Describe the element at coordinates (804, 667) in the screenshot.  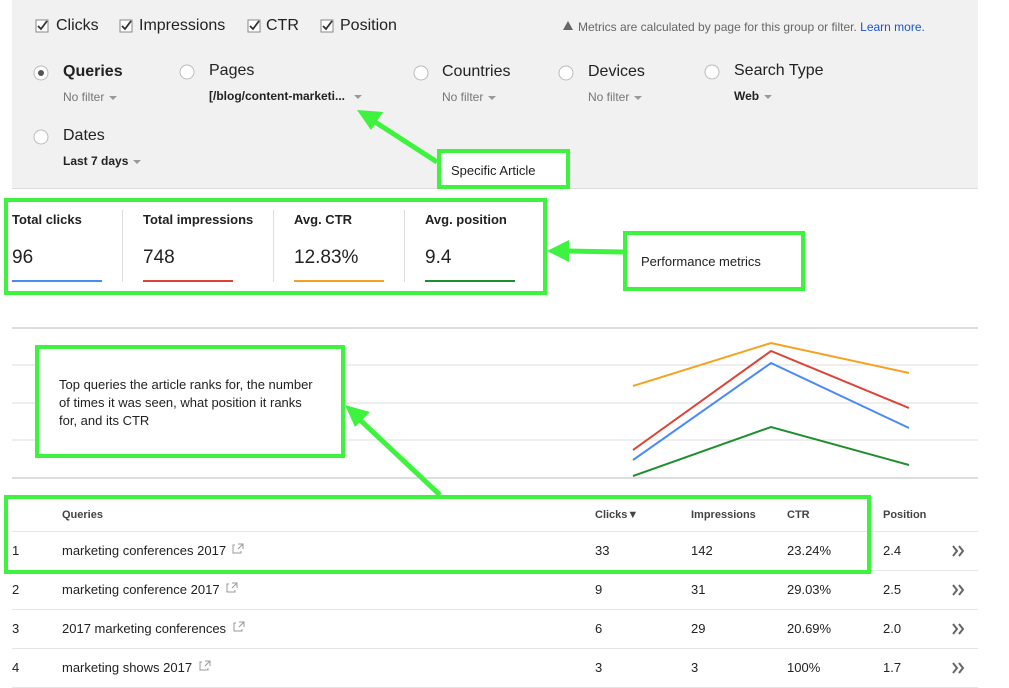
I see `table-cell: 100%` at that location.